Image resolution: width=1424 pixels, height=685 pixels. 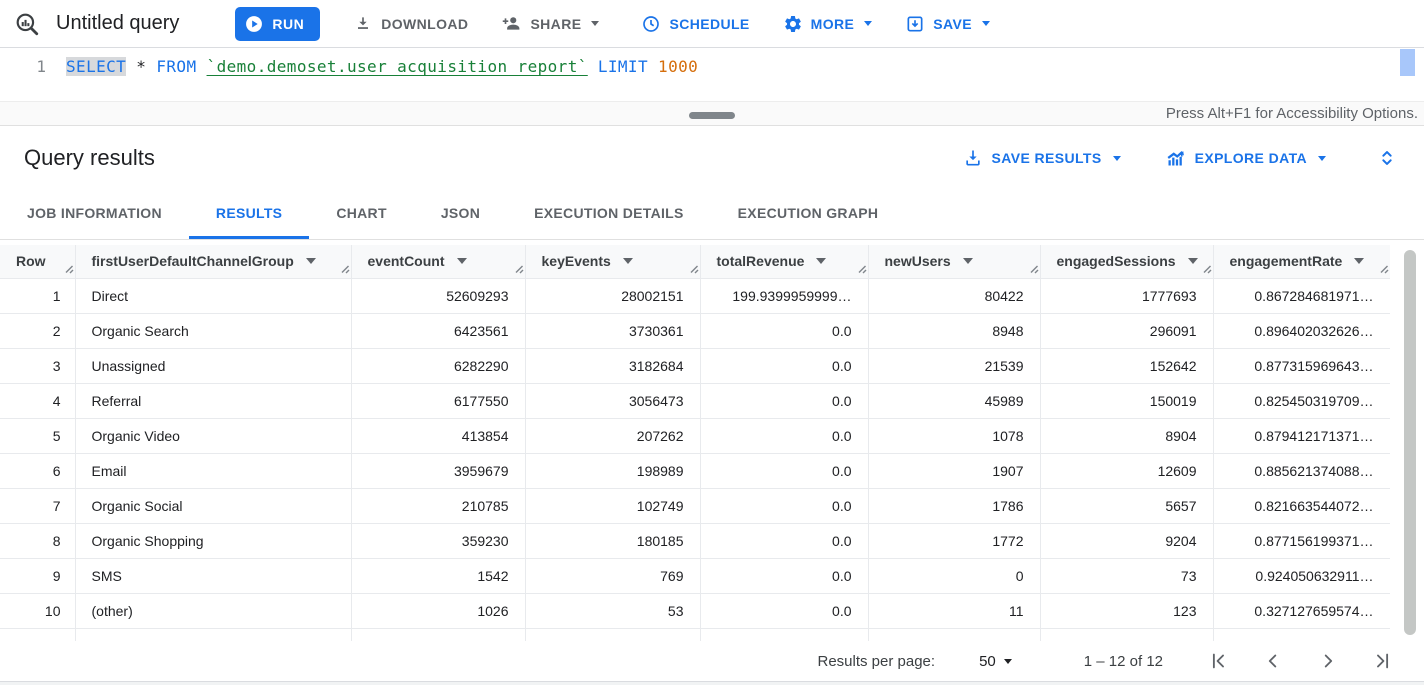 I want to click on event-count-cell: 413854, so click(x=438, y=436).